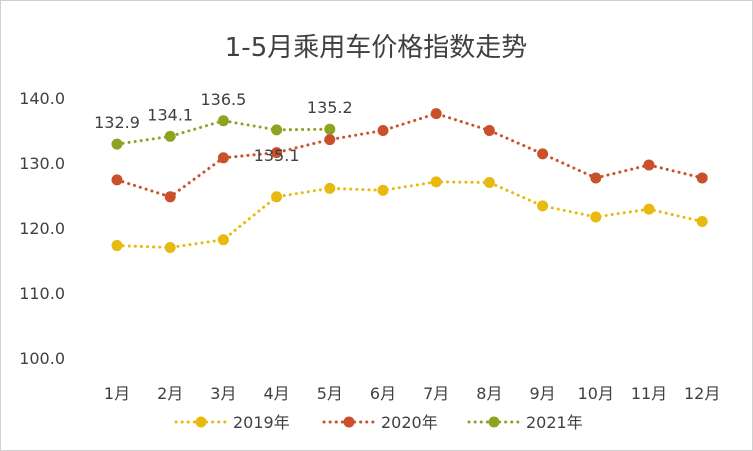  What do you see at coordinates (42, 358) in the screenshot?
I see `y-tick-label: 100.0` at bounding box center [42, 358].